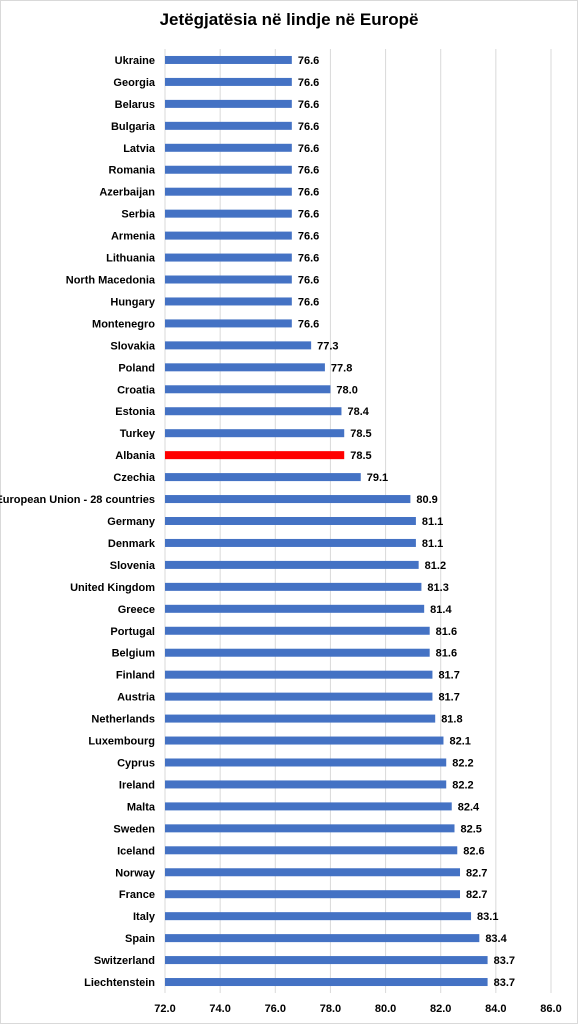 The width and height of the screenshot is (578, 1024). I want to click on value-label: 77.8, so click(341, 368).